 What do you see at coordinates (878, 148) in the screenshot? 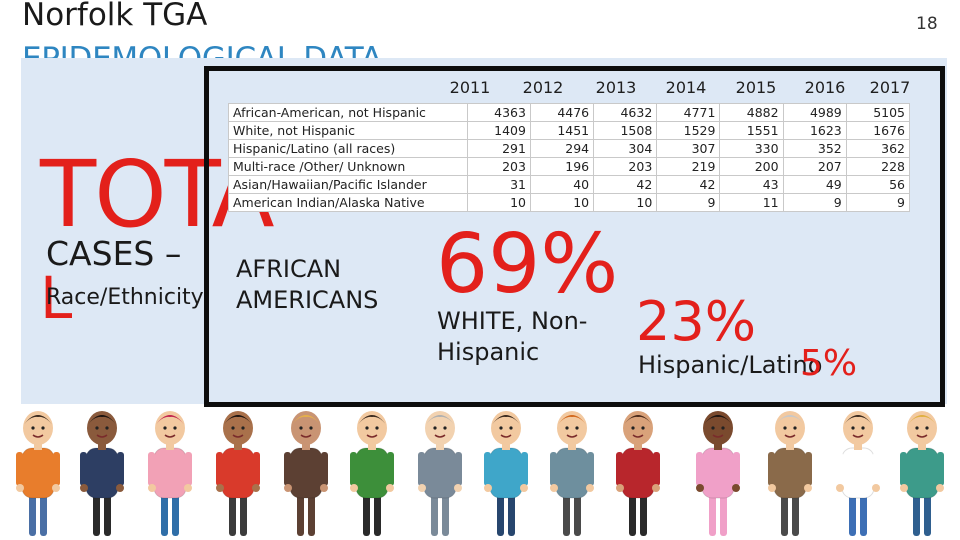
I see `table-cell: 362` at bounding box center [878, 148].